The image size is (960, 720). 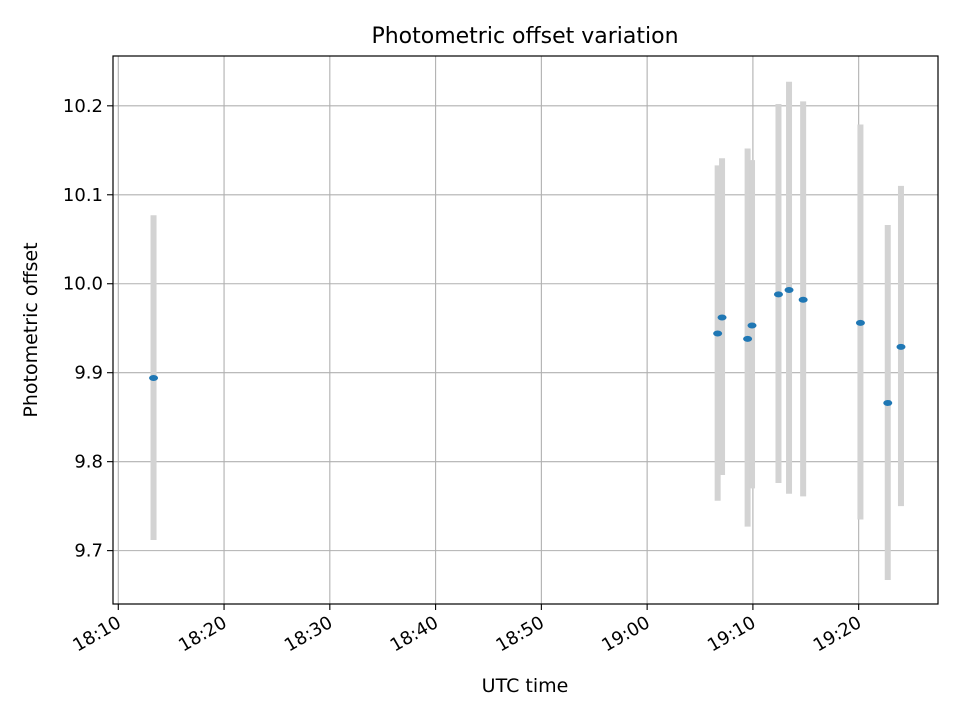 I want to click on y-tick-label: 9.8, so click(x=88, y=462).